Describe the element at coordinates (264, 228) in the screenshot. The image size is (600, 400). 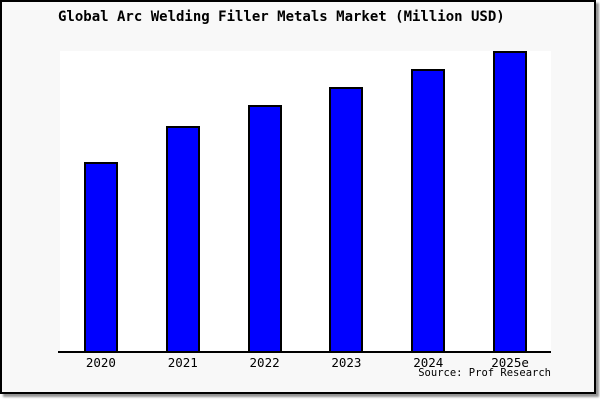
I see `bar-2022` at that location.